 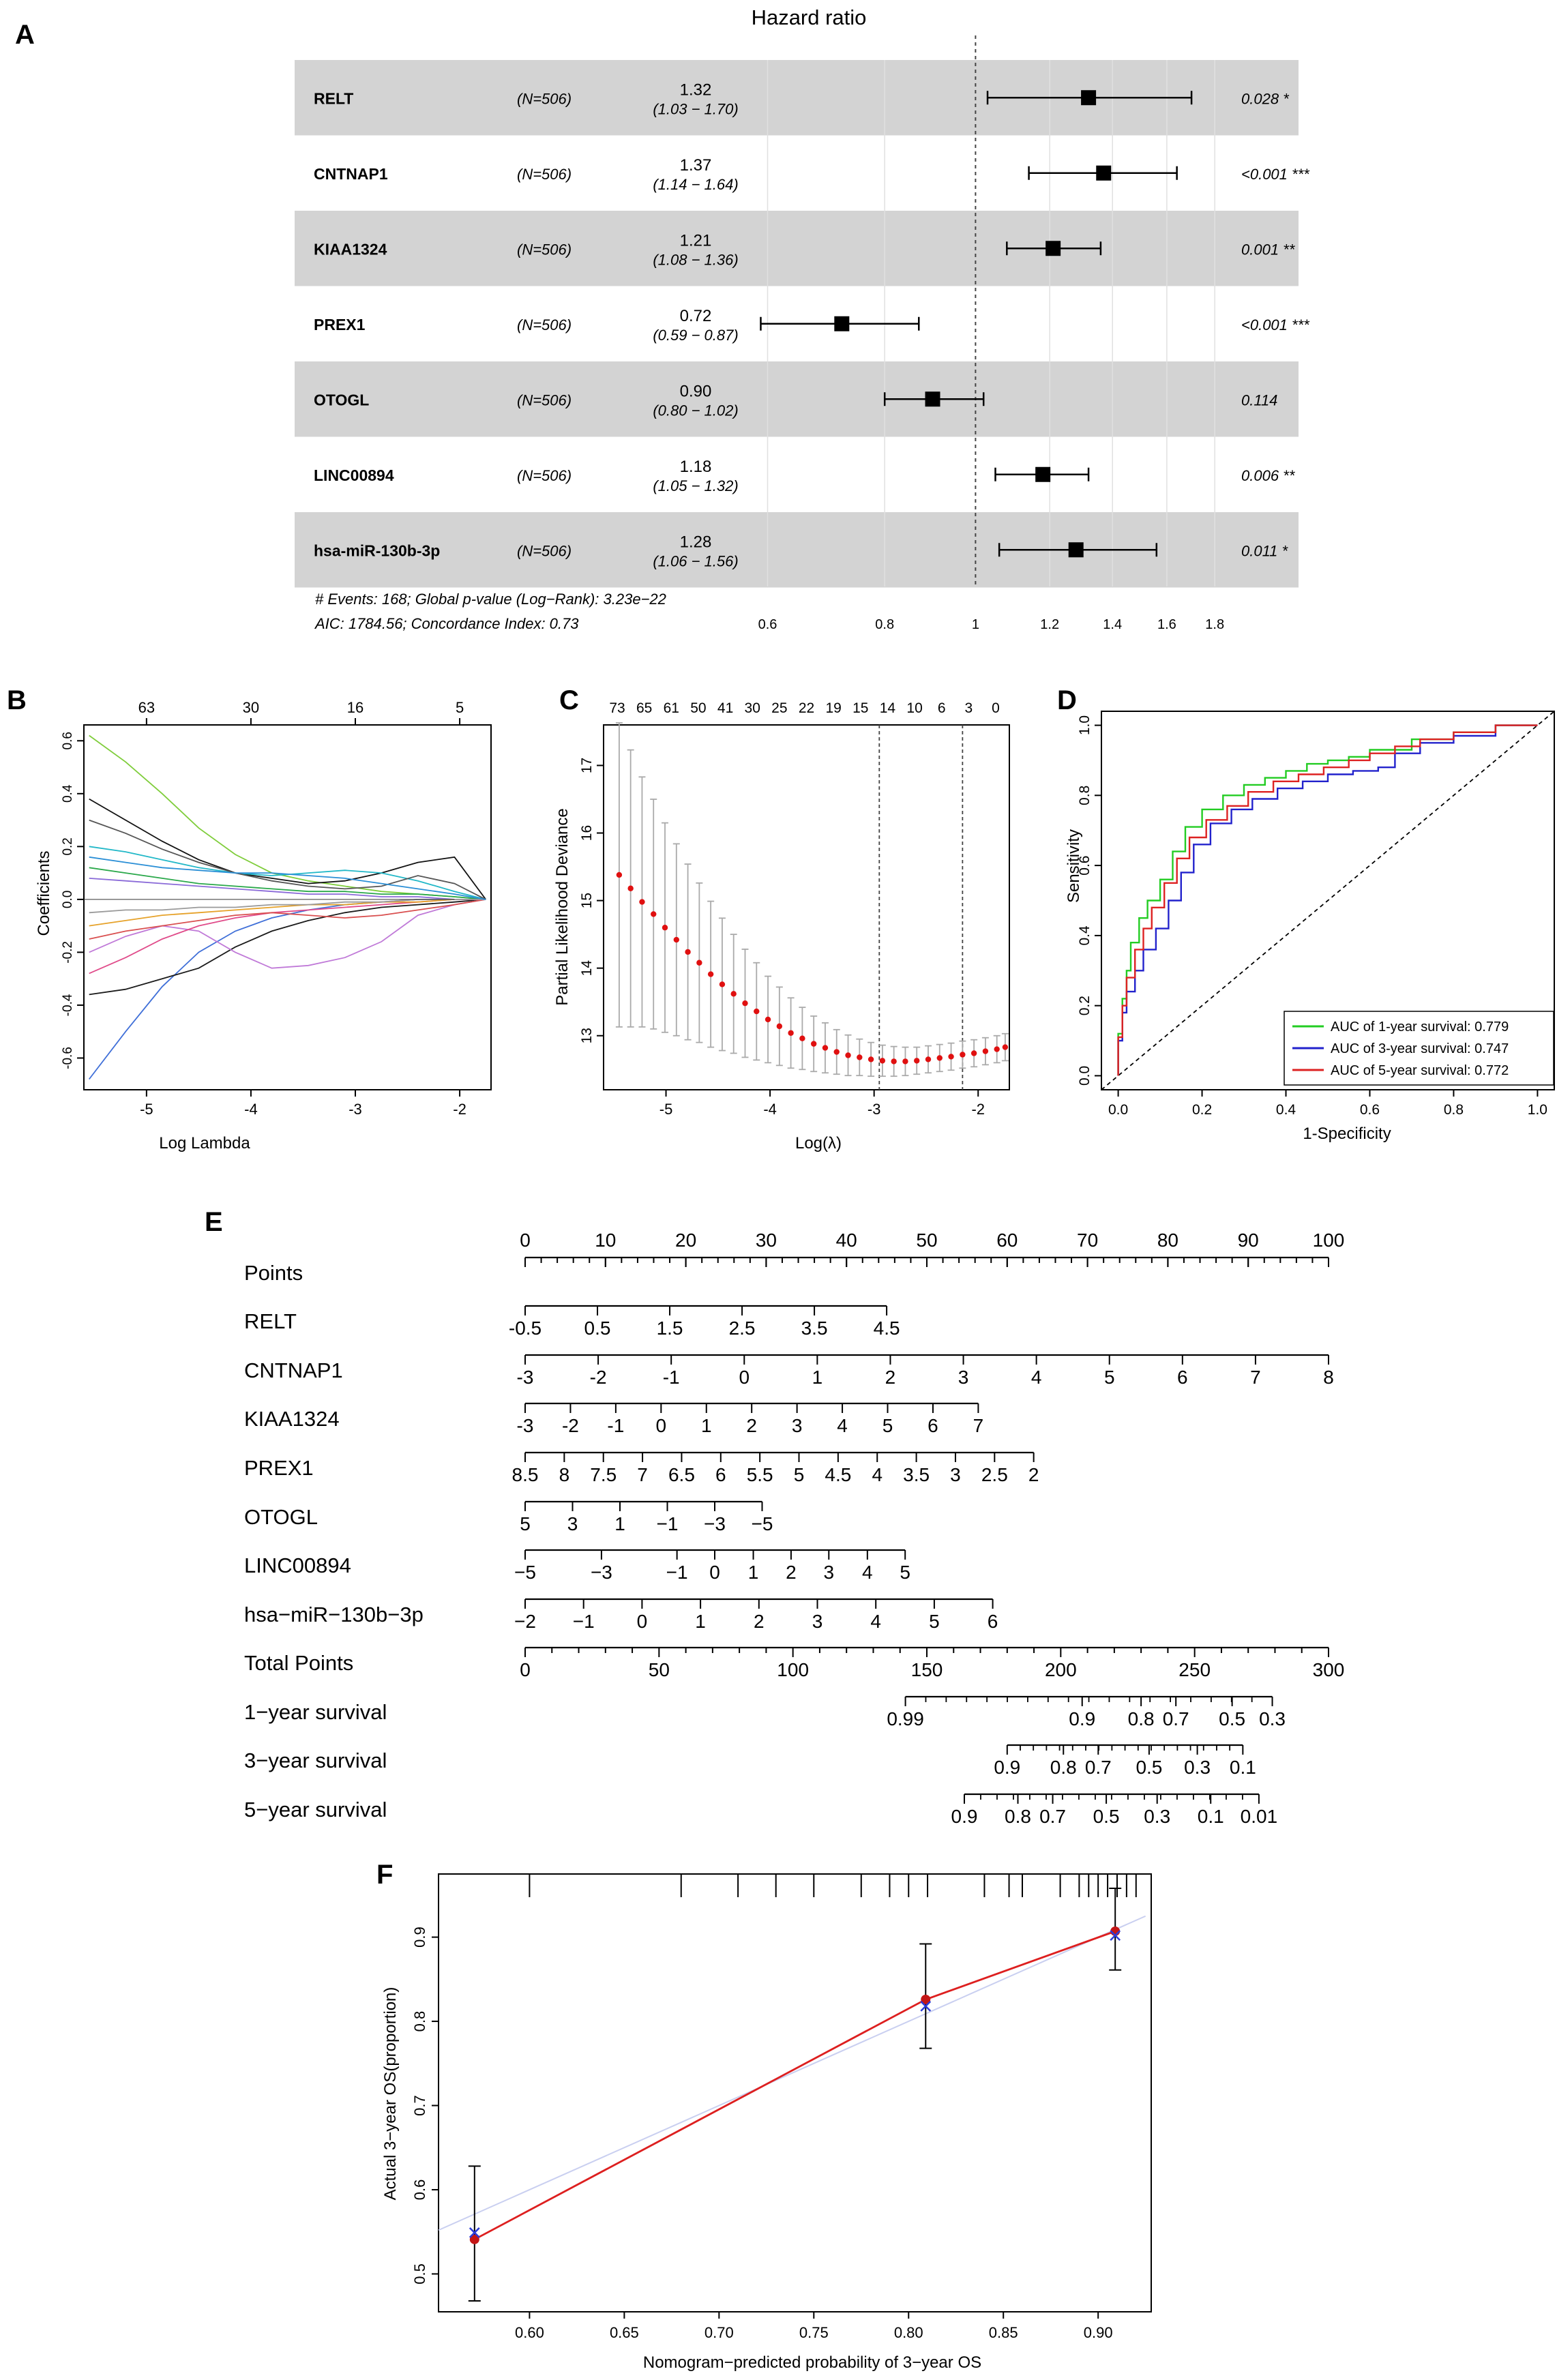 I want to click on roc-x-tick-label: 0.4, so click(x=1286, y=1110).